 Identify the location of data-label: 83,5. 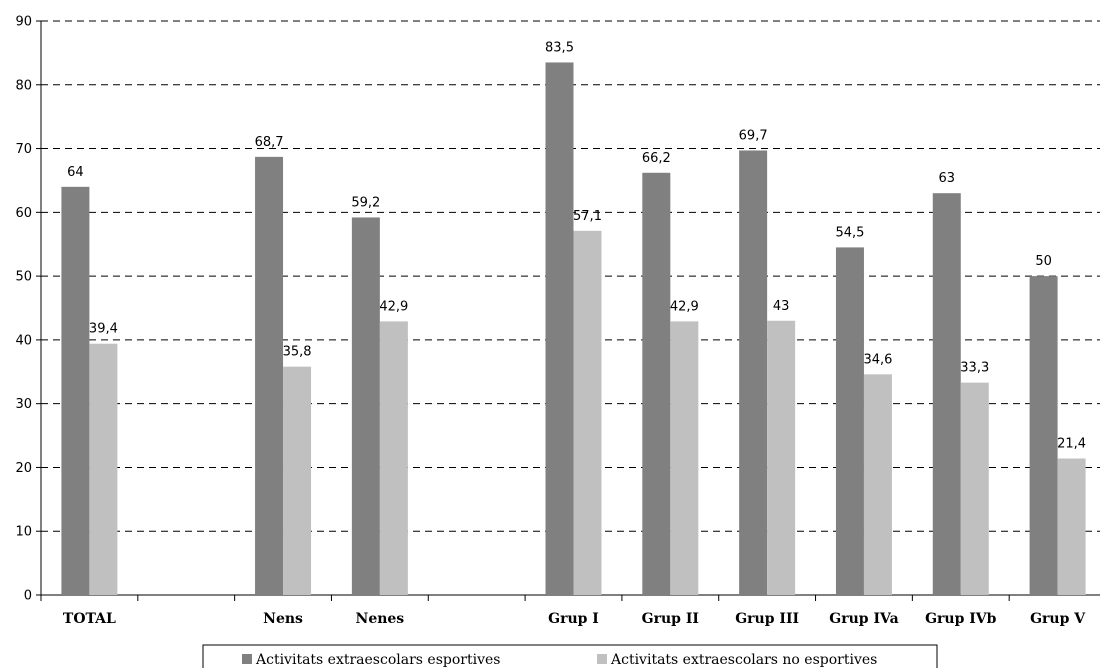
(559, 47).